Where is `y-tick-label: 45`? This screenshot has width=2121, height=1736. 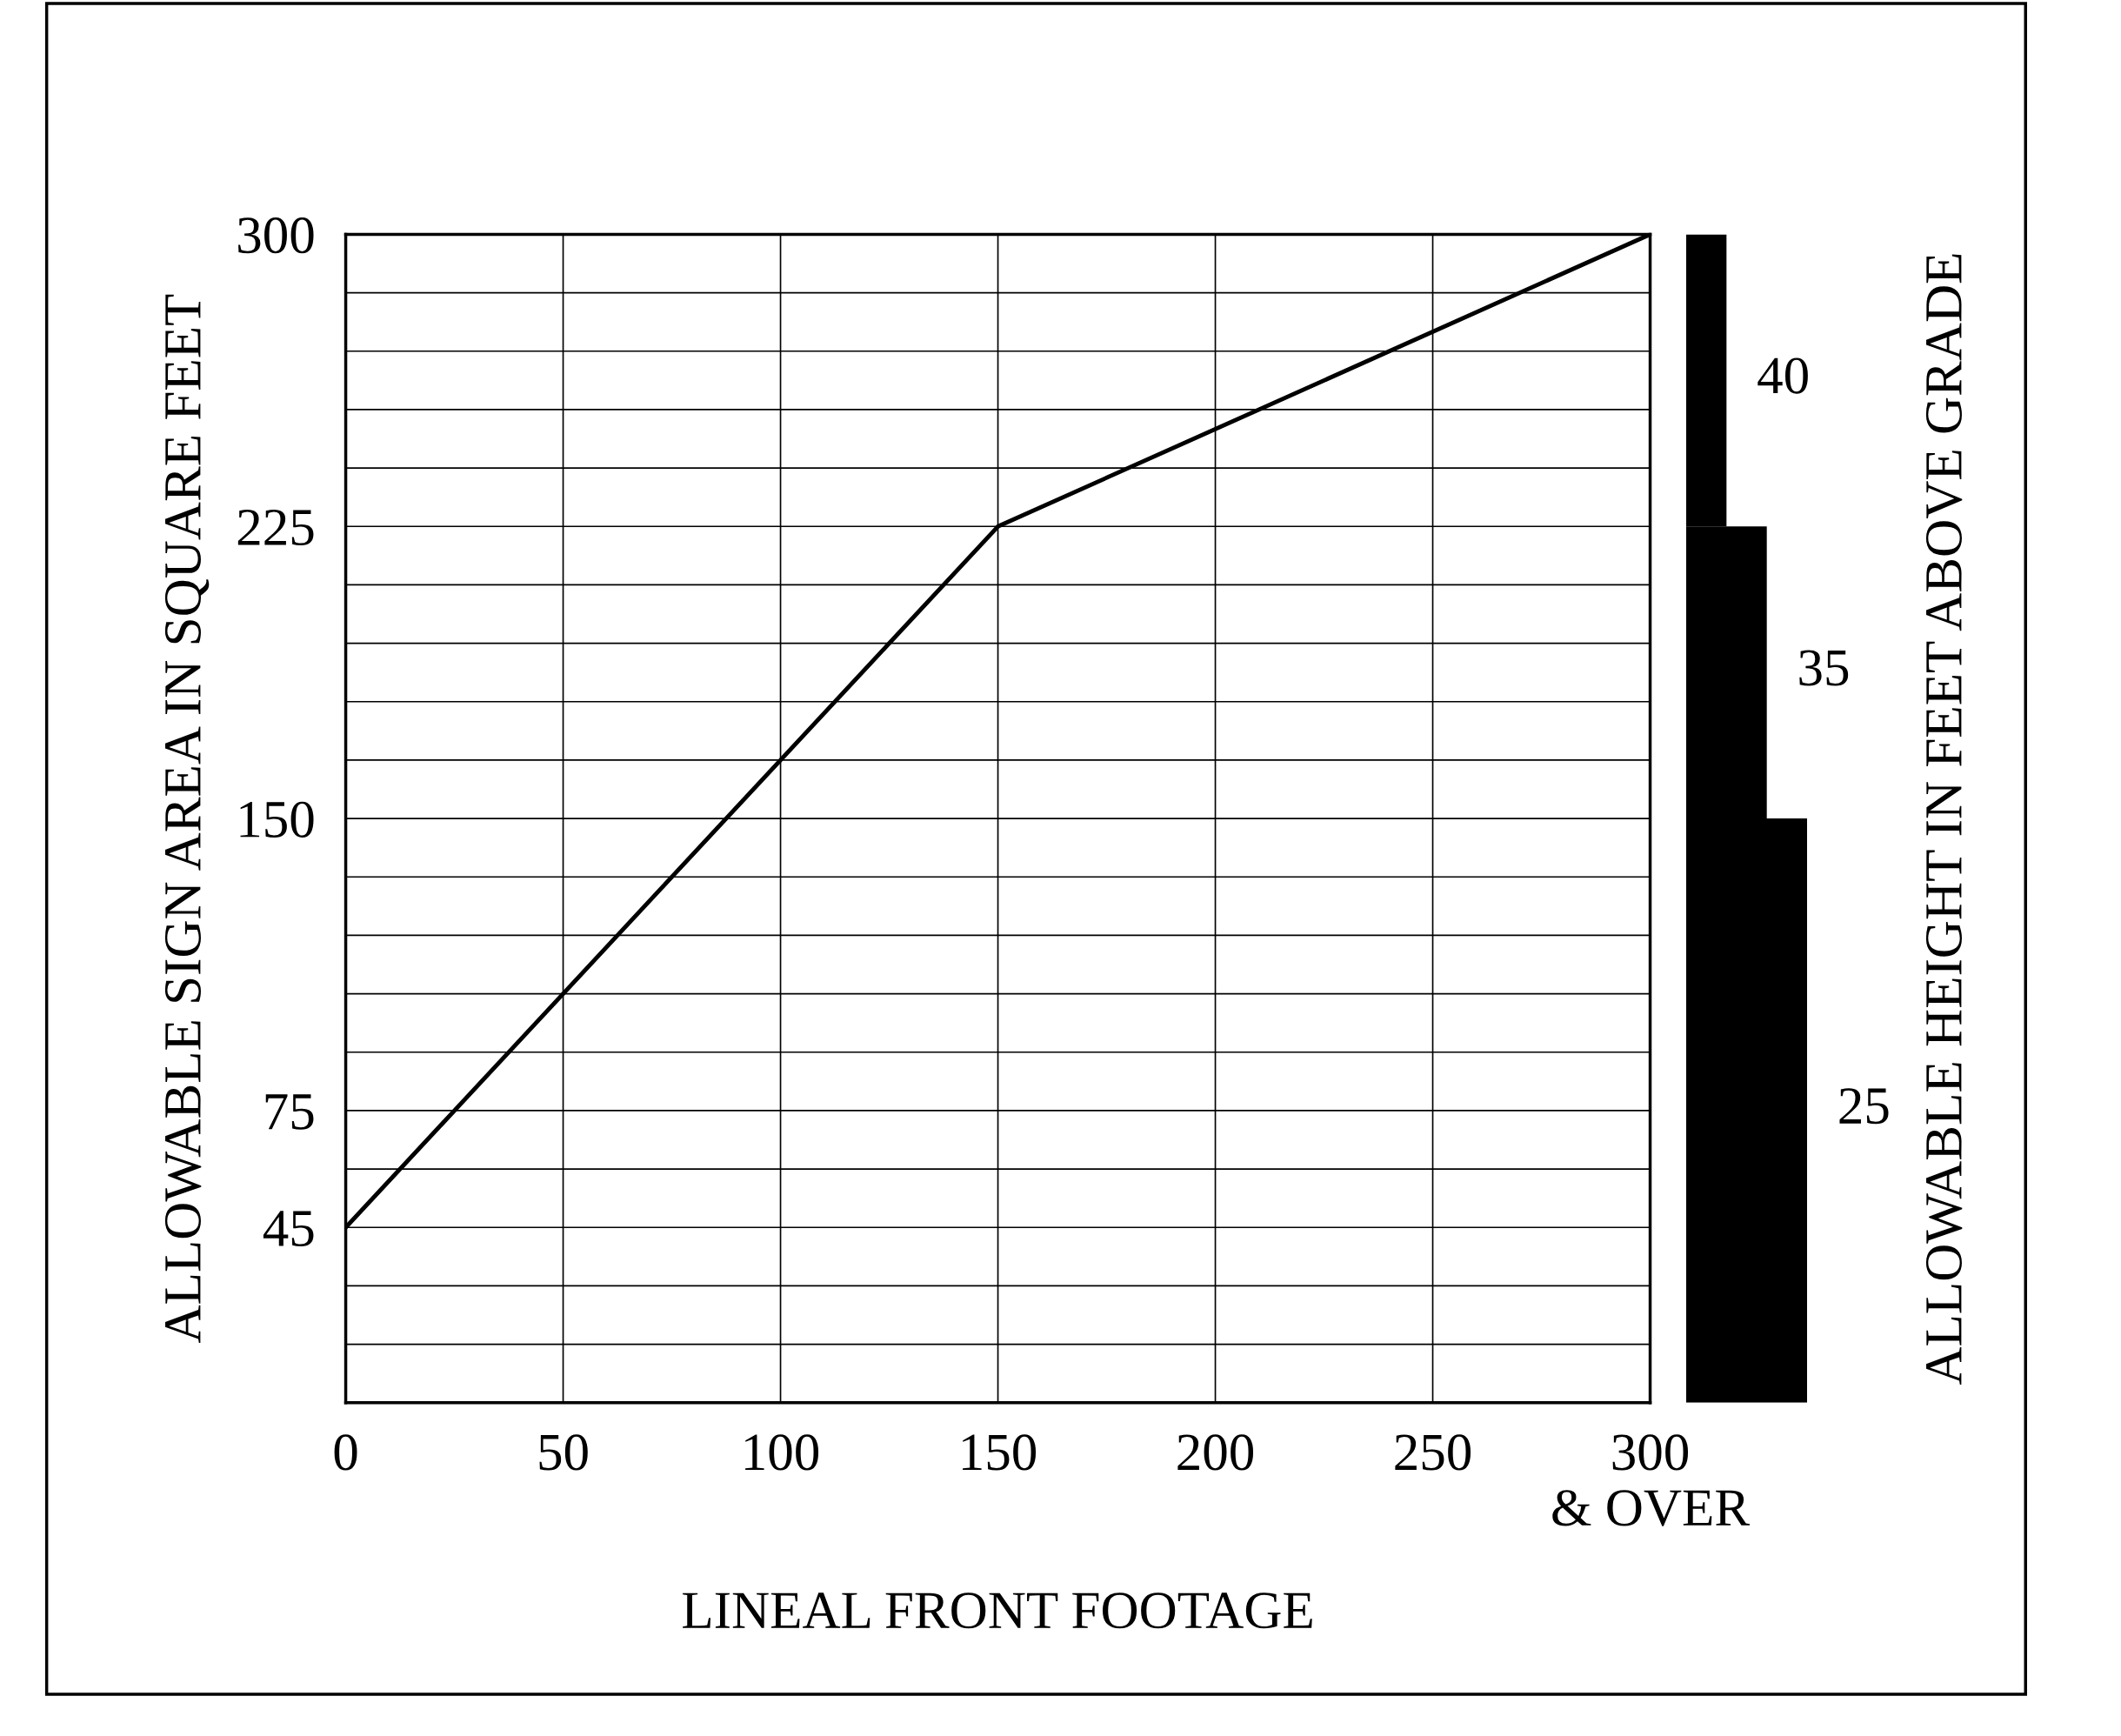
y-tick-label: 45 is located at coordinates (288, 1229).